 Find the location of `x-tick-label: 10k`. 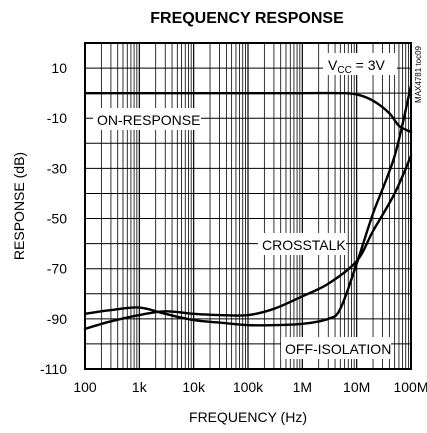

x-tick-label: 10k is located at coordinates (194, 387).